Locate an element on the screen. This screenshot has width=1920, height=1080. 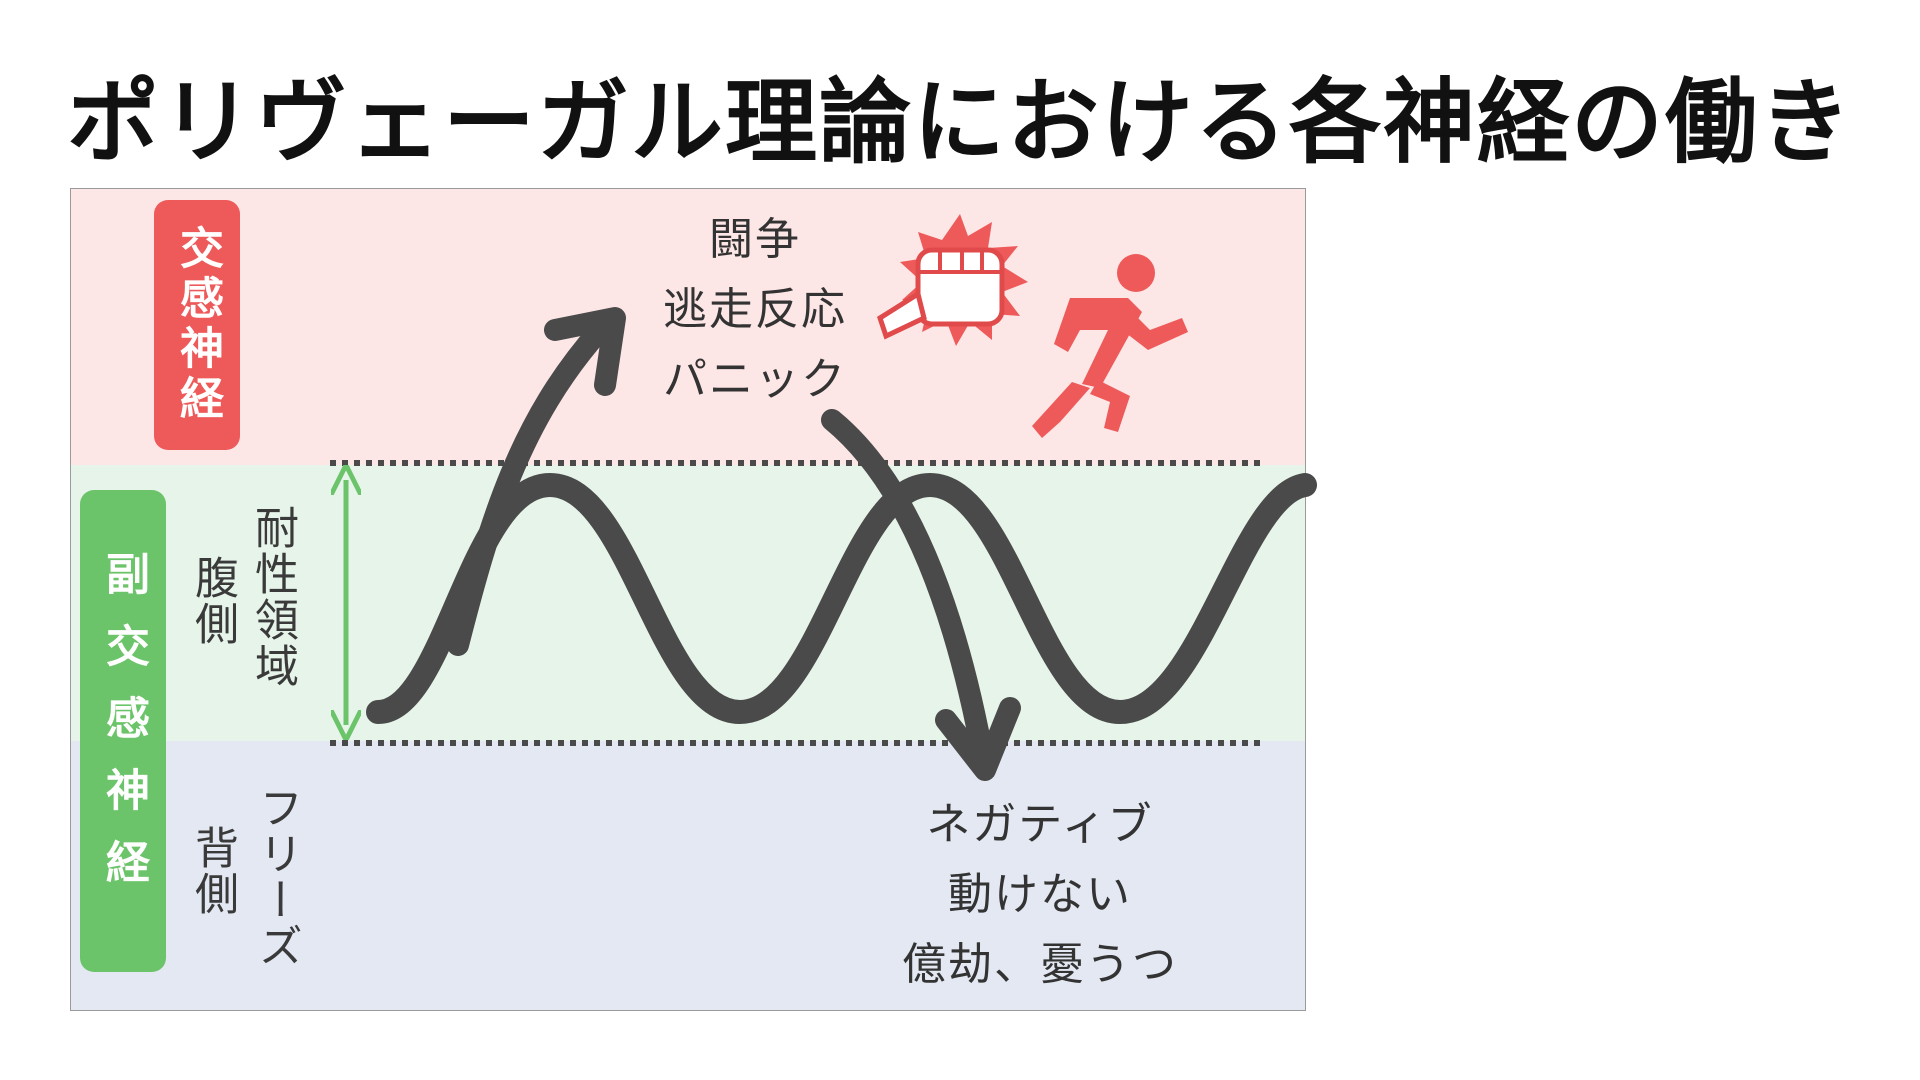
negative-state-text: ネガティブ 動けない 億劫、憂うつ is located at coordinates (1040, 895).